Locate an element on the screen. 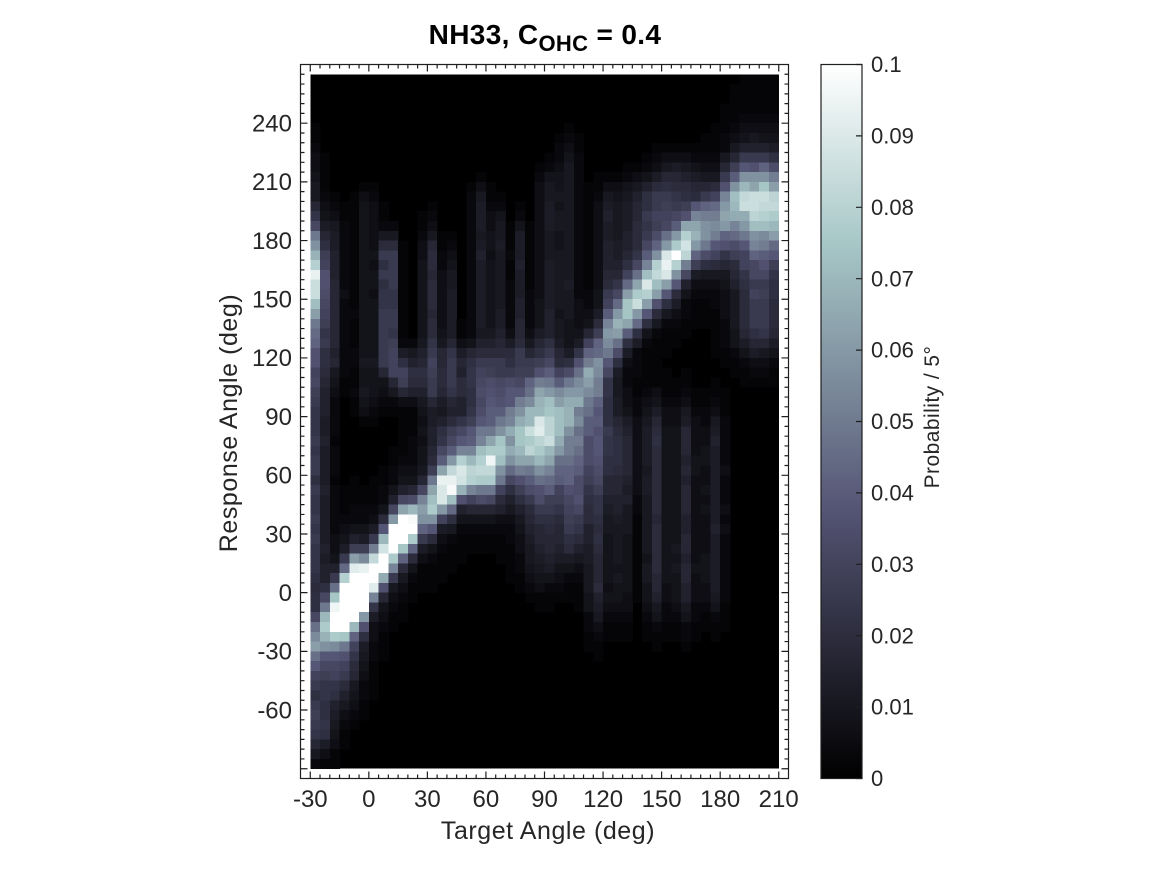 Image resolution: width=1167 pixels, height=875 pixels. svg-text: 240 is located at coordinates (272, 123).